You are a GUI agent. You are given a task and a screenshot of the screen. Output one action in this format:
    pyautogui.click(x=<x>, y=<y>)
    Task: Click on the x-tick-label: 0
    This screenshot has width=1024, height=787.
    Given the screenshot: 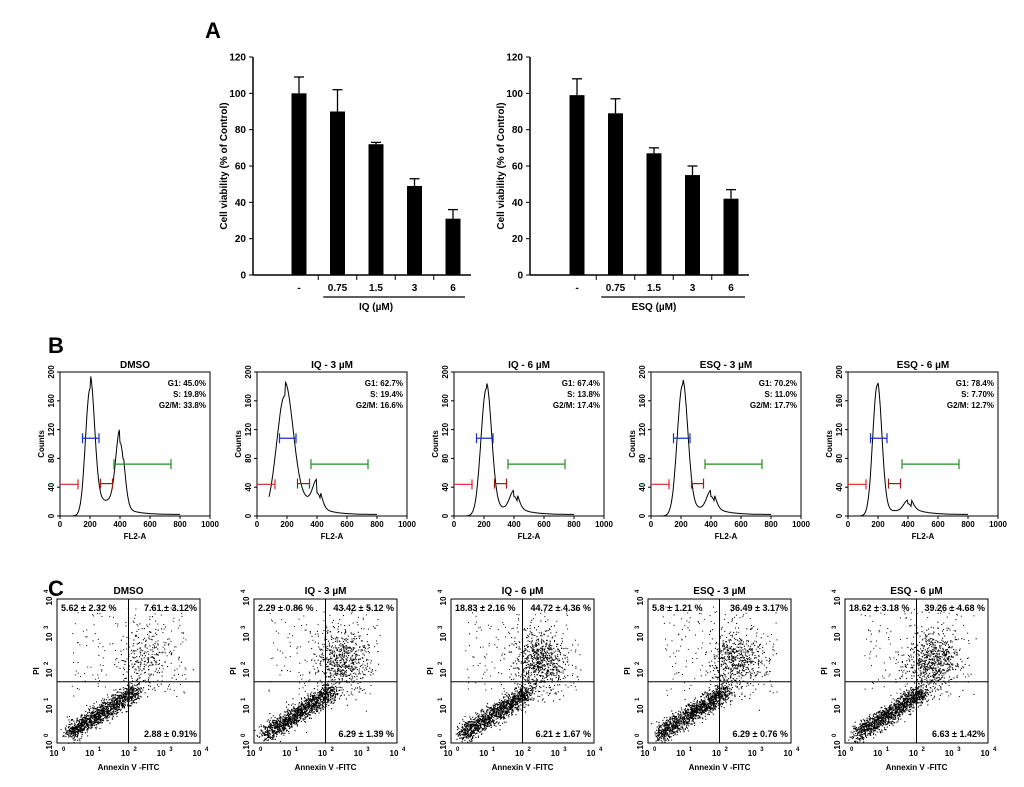 What is the action you would take?
    pyautogui.click(x=257, y=524)
    